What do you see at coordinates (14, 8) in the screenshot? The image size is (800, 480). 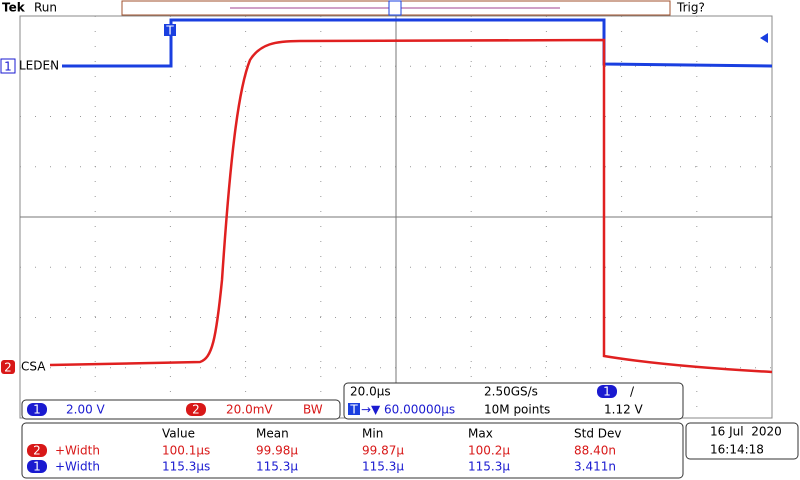 I see `brand: Tek` at bounding box center [14, 8].